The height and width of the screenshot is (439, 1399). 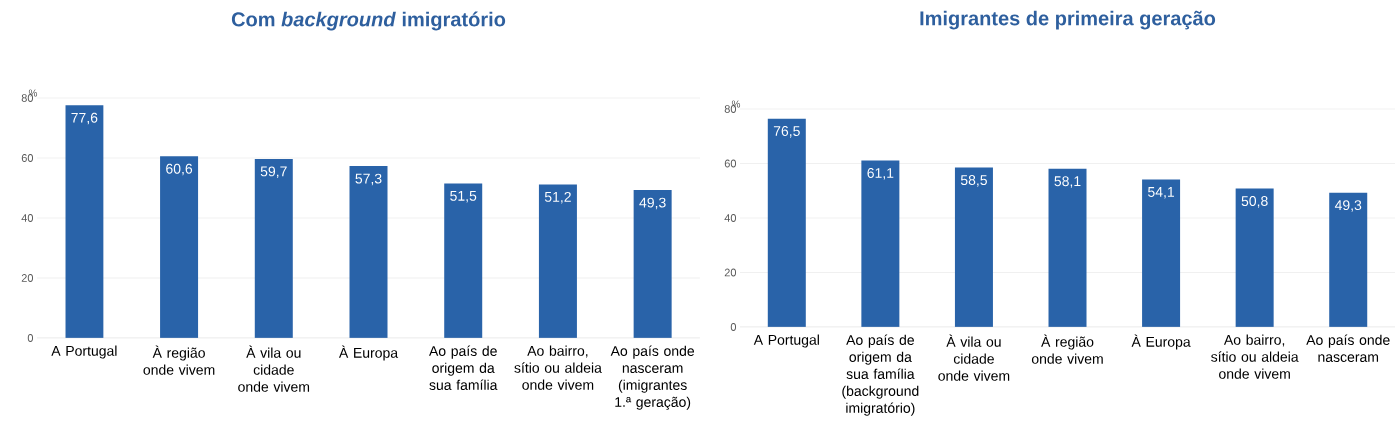 I want to click on data-label: 51,5, so click(x=463, y=197).